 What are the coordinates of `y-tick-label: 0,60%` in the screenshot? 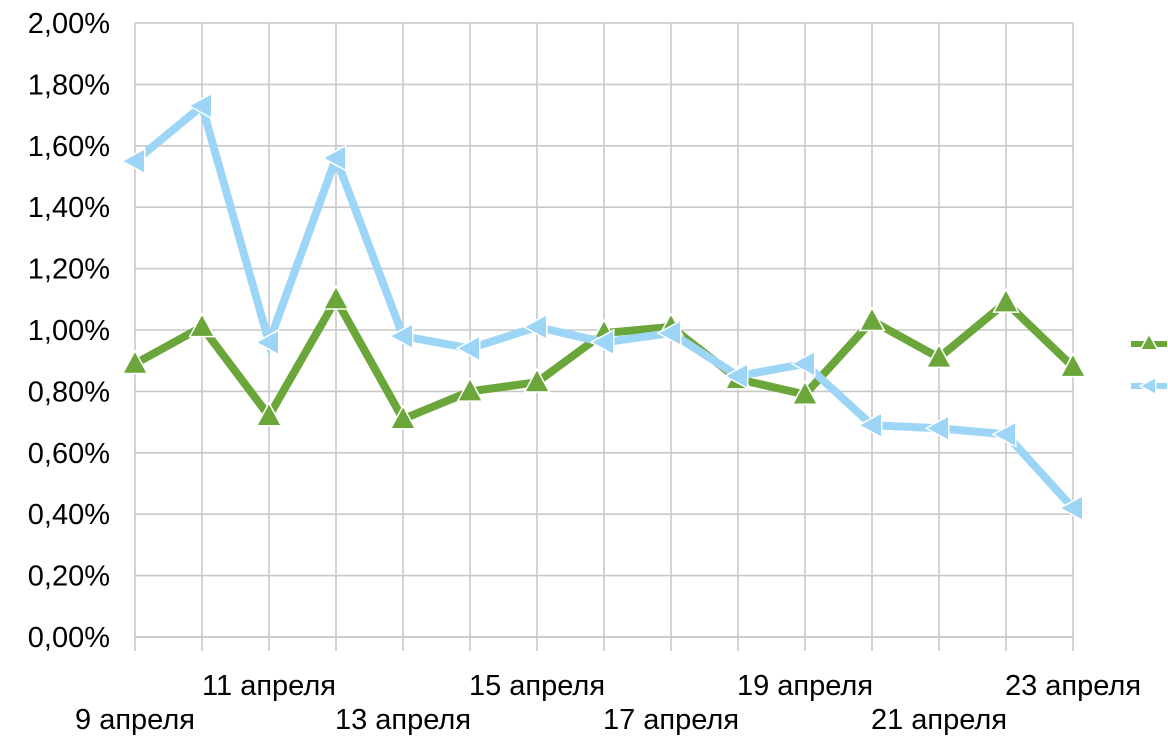 It's located at (69, 454).